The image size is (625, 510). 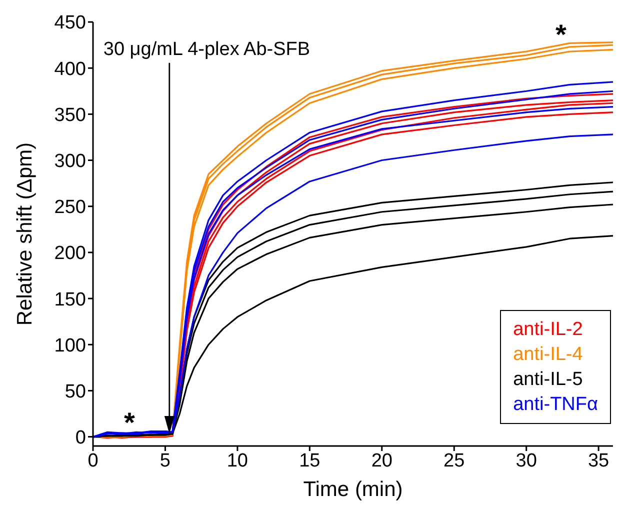 What do you see at coordinates (70, 115) in the screenshot?
I see `y-tick-label: 350` at bounding box center [70, 115].